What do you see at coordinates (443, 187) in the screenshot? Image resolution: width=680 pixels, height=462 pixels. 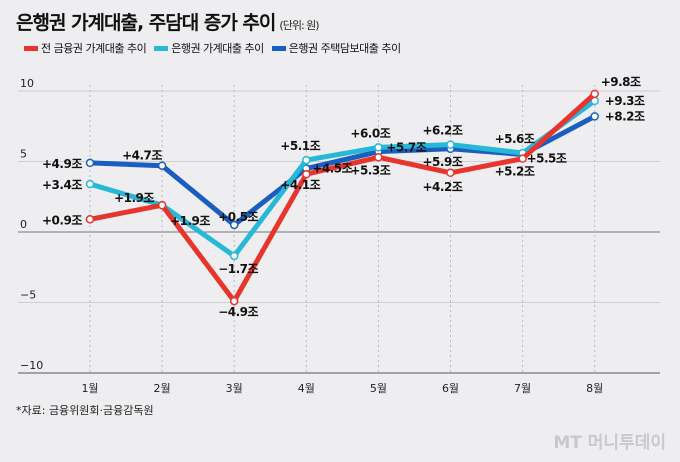 I see `data-label: +4.2조` at bounding box center [443, 187].